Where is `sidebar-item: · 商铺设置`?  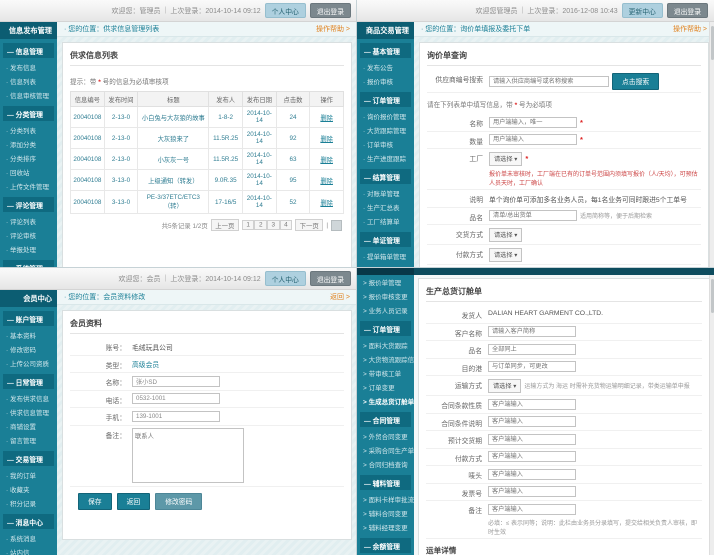 sidebar-item: · 商铺设置 is located at coordinates (21, 427).